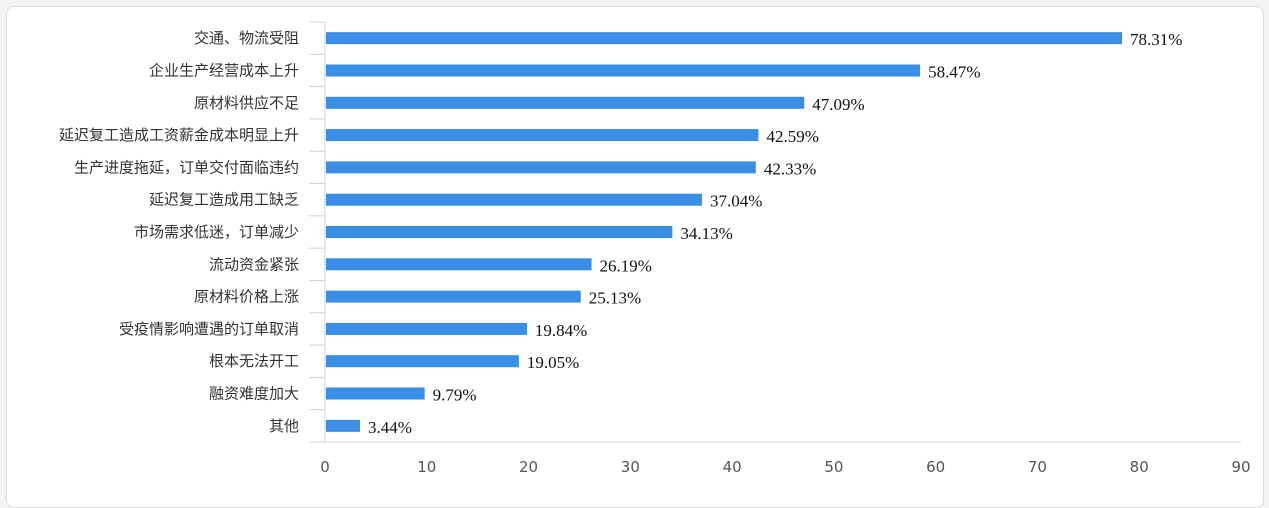 The image size is (1269, 508). I want to click on data-label: 42.59%, so click(792, 136).